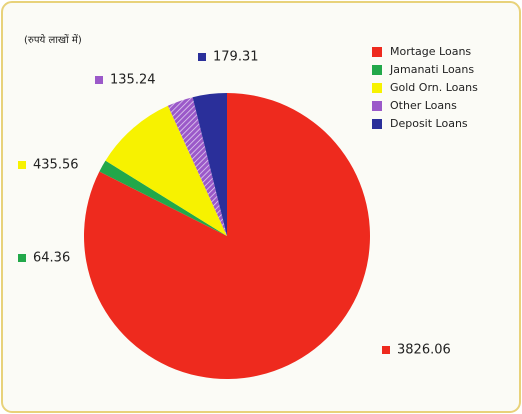 This screenshot has width=522, height=414. Describe the element at coordinates (434, 87) in the screenshot. I see `legend-label: Gold Orn. Loans` at that location.